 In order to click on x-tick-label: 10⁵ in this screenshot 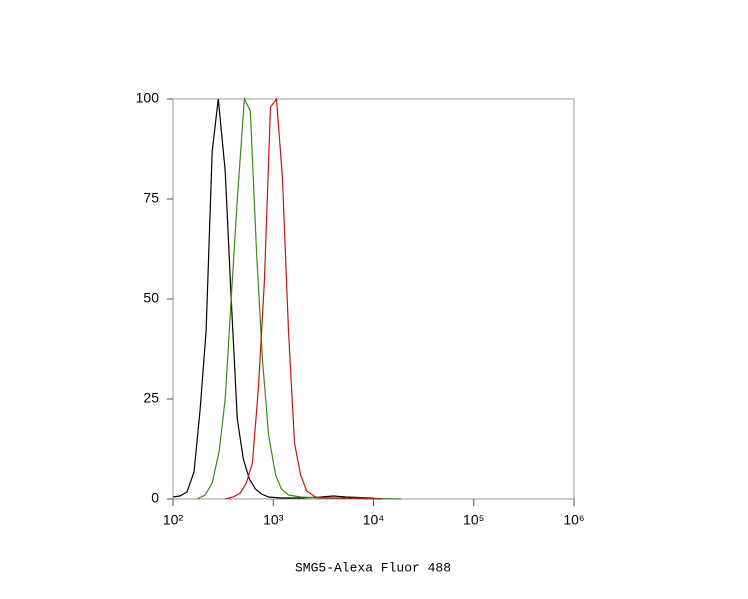, I will do `click(473, 520)`.